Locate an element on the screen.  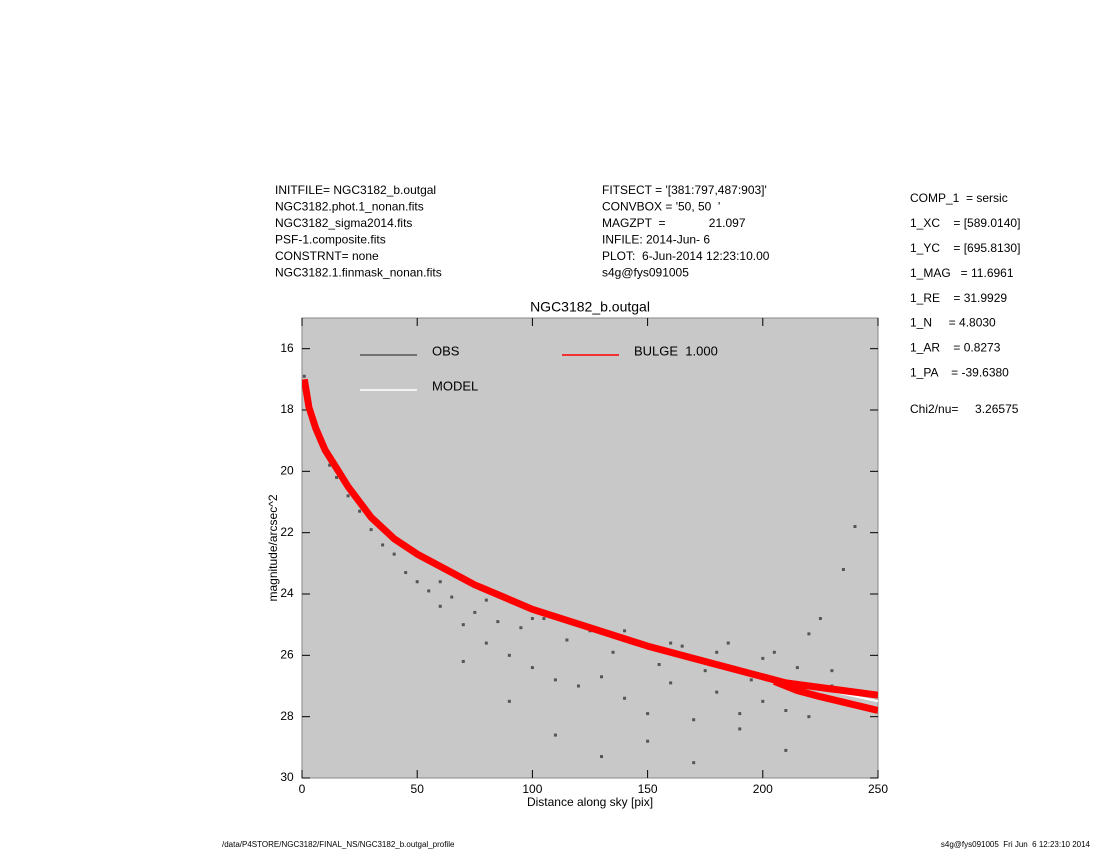
param-line: 1_AR = 0.8273 is located at coordinates (955, 348).